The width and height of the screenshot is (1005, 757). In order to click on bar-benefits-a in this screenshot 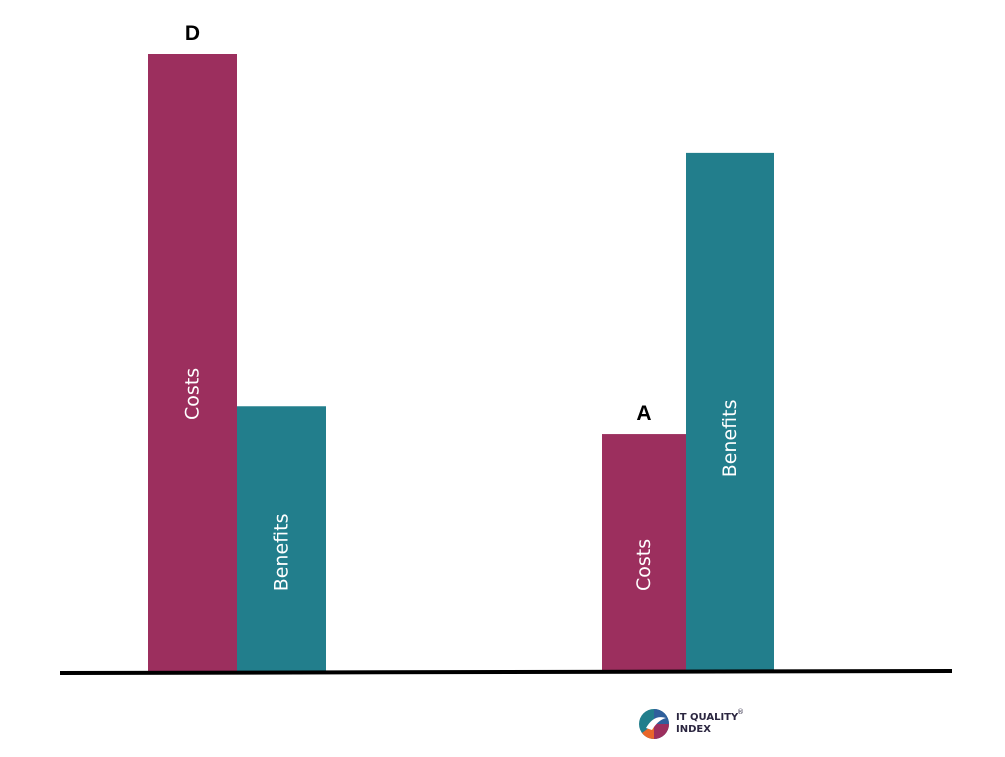, I will do `click(730, 412)`.